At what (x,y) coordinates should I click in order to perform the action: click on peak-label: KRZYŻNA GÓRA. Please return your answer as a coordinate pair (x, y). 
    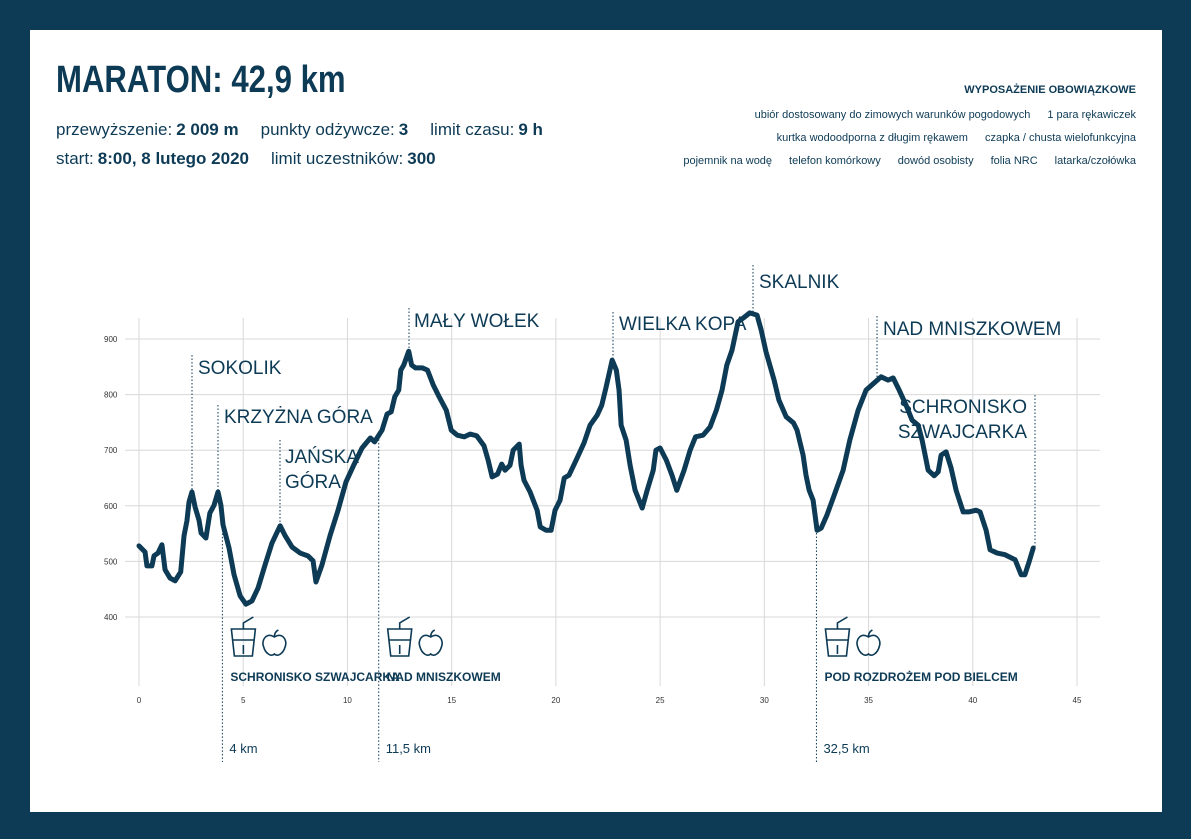
    Looking at the image, I should click on (298, 417).